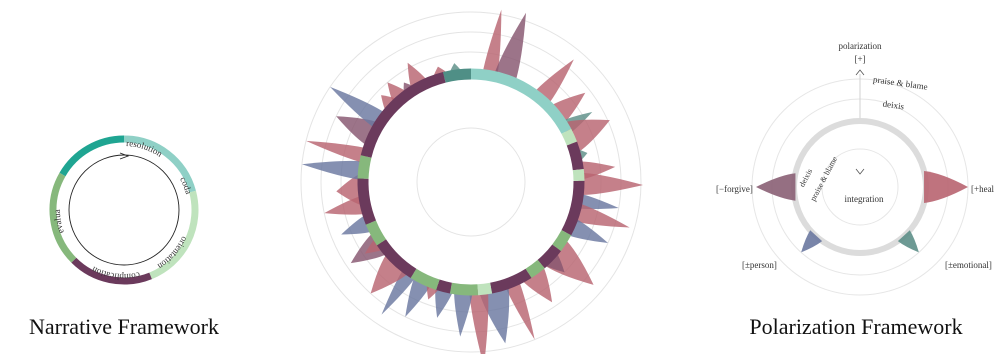 Image resolution: width=997 pixels, height=354 pixels. I want to click on spike-heal, so click(946, 187).